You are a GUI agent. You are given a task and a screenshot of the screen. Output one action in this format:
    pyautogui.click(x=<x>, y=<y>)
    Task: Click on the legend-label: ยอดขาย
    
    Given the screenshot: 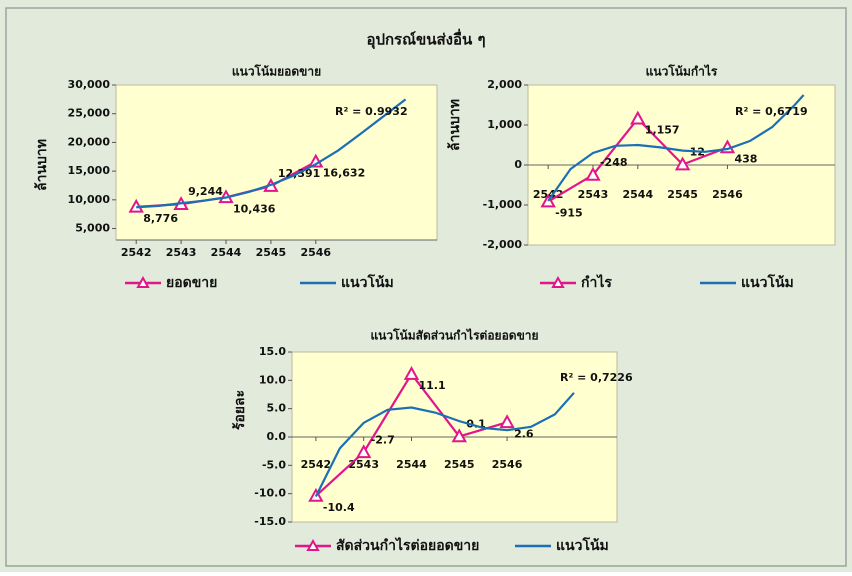 What is the action you would take?
    pyautogui.click(x=191, y=283)
    